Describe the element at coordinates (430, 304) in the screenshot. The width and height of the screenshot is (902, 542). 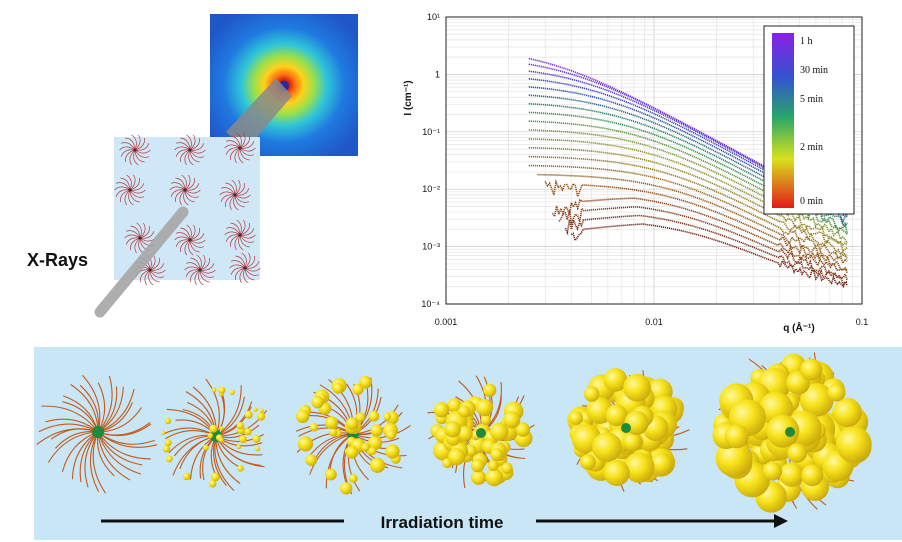
I see `y-tick-label: 10⁻⁴` at that location.